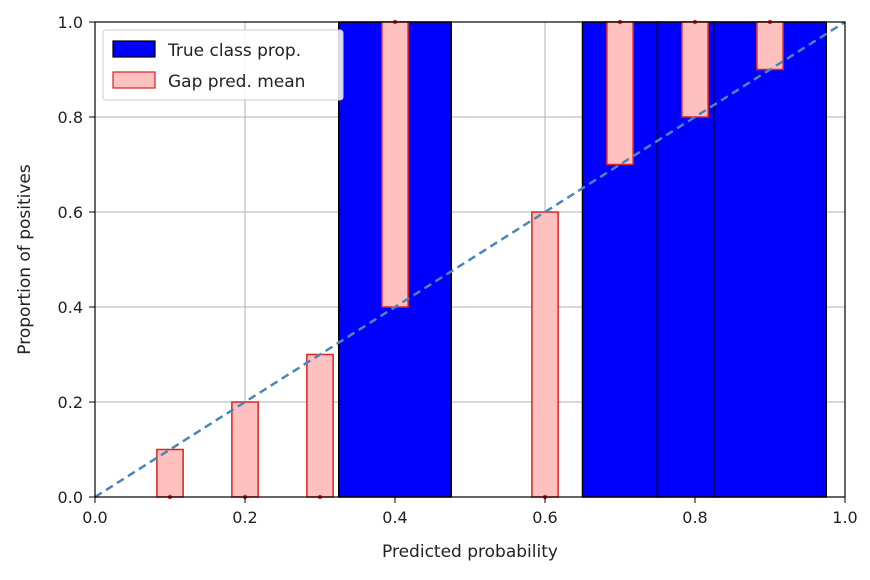  What do you see at coordinates (694, 517) in the screenshot?
I see `x-tick-label: 0.8` at bounding box center [694, 517].